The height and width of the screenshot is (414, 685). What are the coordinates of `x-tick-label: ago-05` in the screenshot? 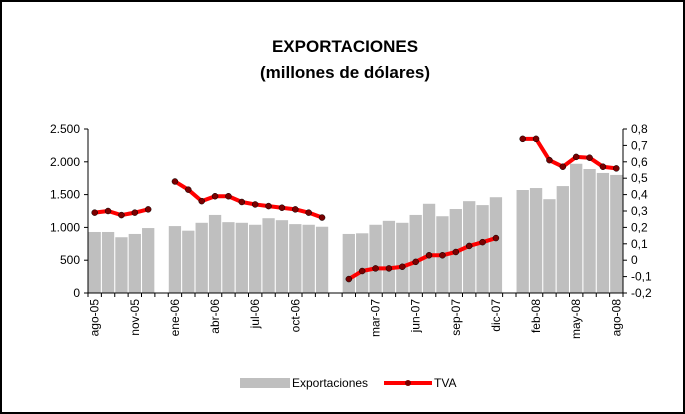 It's located at (95, 318).